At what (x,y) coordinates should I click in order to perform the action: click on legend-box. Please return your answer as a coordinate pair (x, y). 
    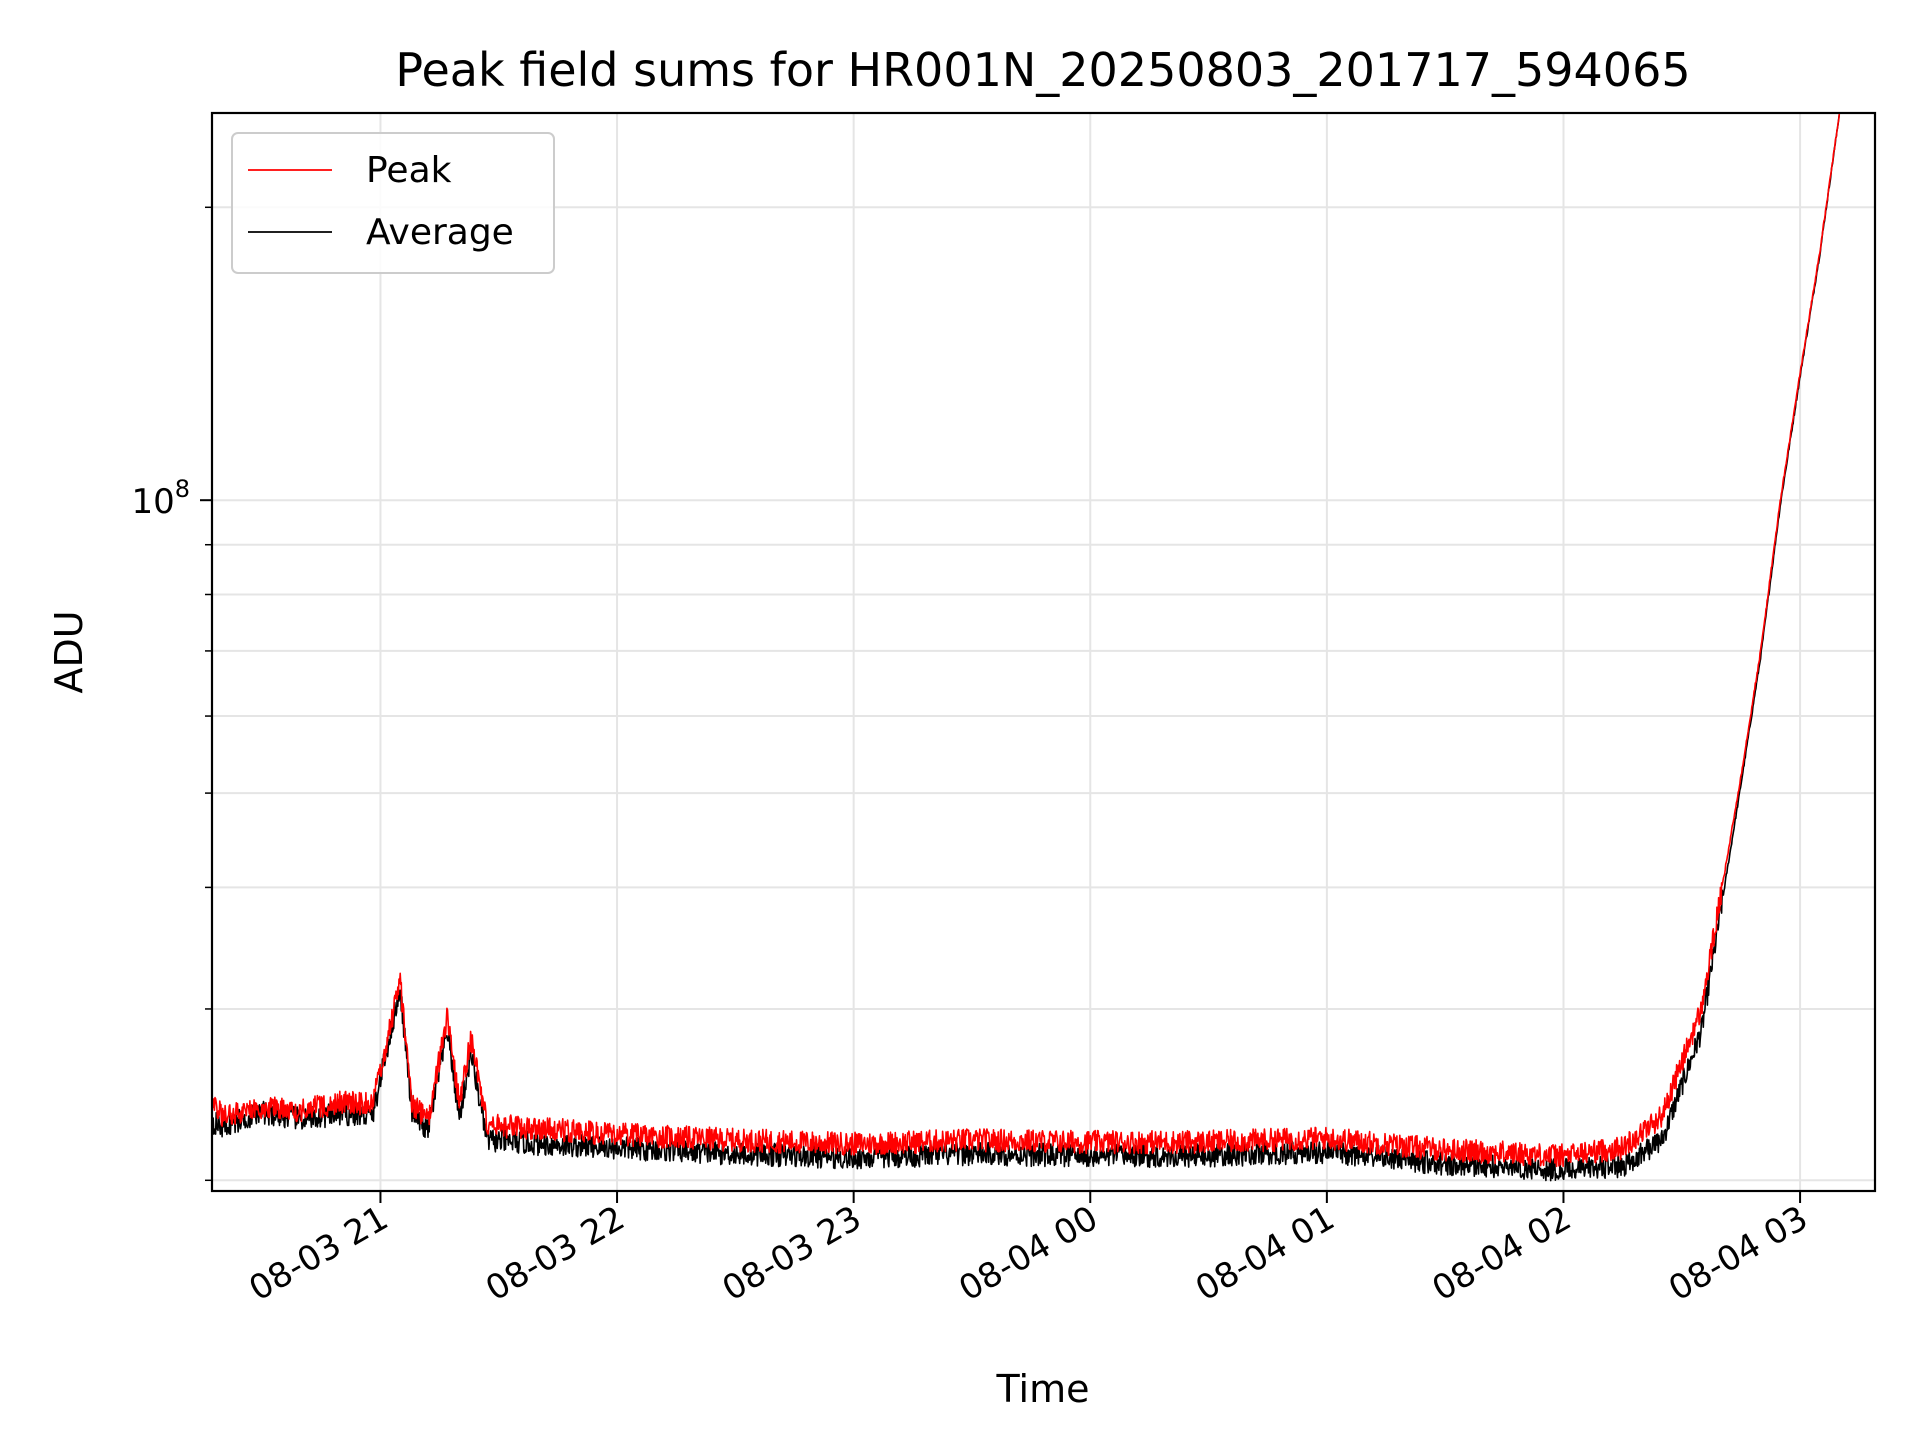
    Looking at the image, I should click on (393, 203).